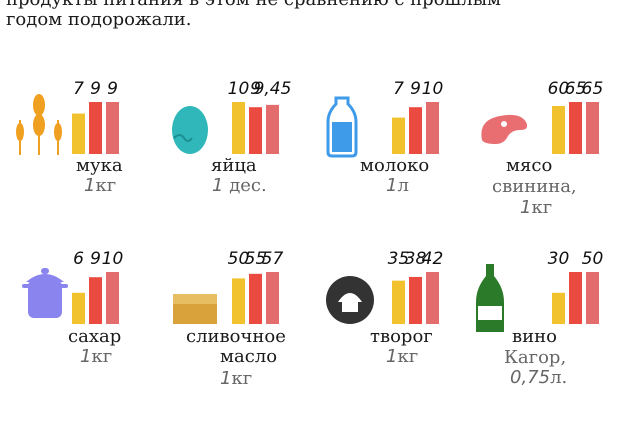 The width and height of the screenshot is (640, 430). I want to click on price-value-label: 55, so click(256, 259).